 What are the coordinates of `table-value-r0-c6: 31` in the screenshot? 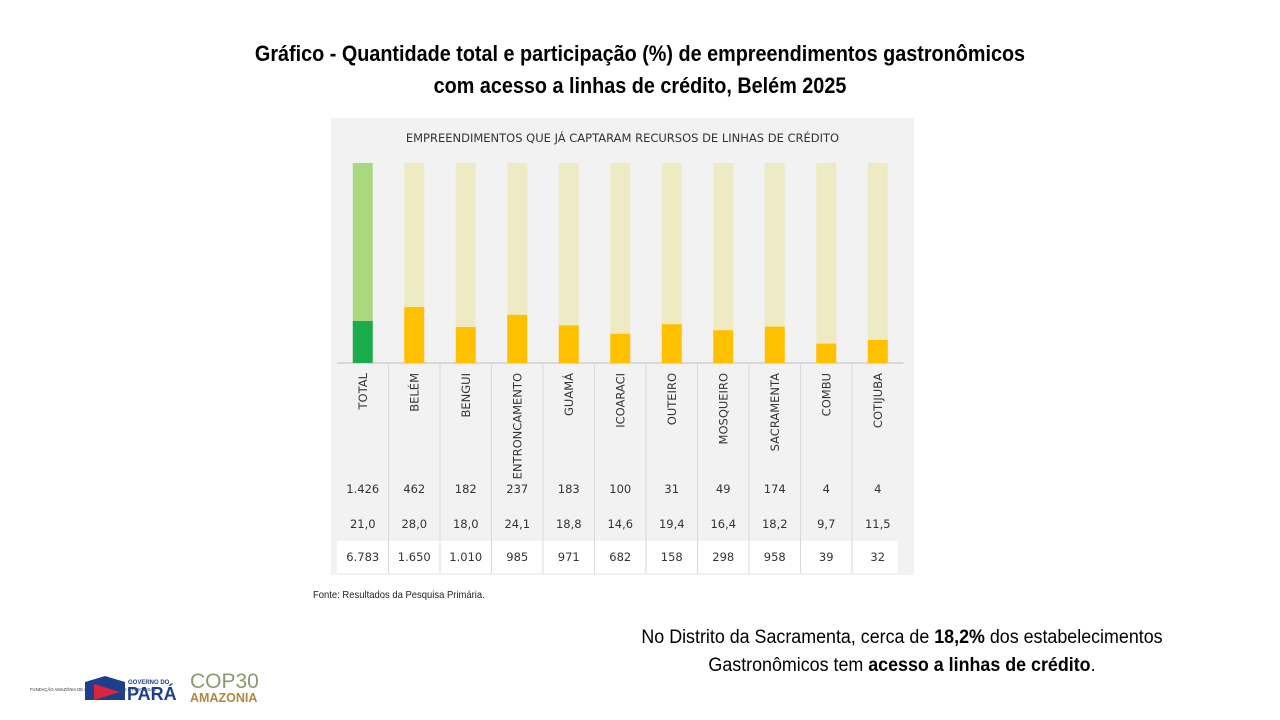 It's located at (671, 489).